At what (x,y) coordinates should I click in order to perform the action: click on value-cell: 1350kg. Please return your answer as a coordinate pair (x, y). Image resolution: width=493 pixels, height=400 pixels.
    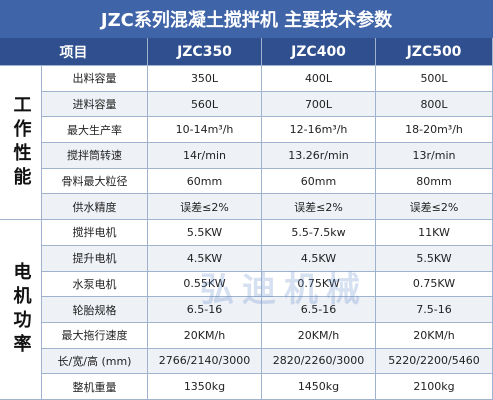
    Looking at the image, I should click on (205, 387).